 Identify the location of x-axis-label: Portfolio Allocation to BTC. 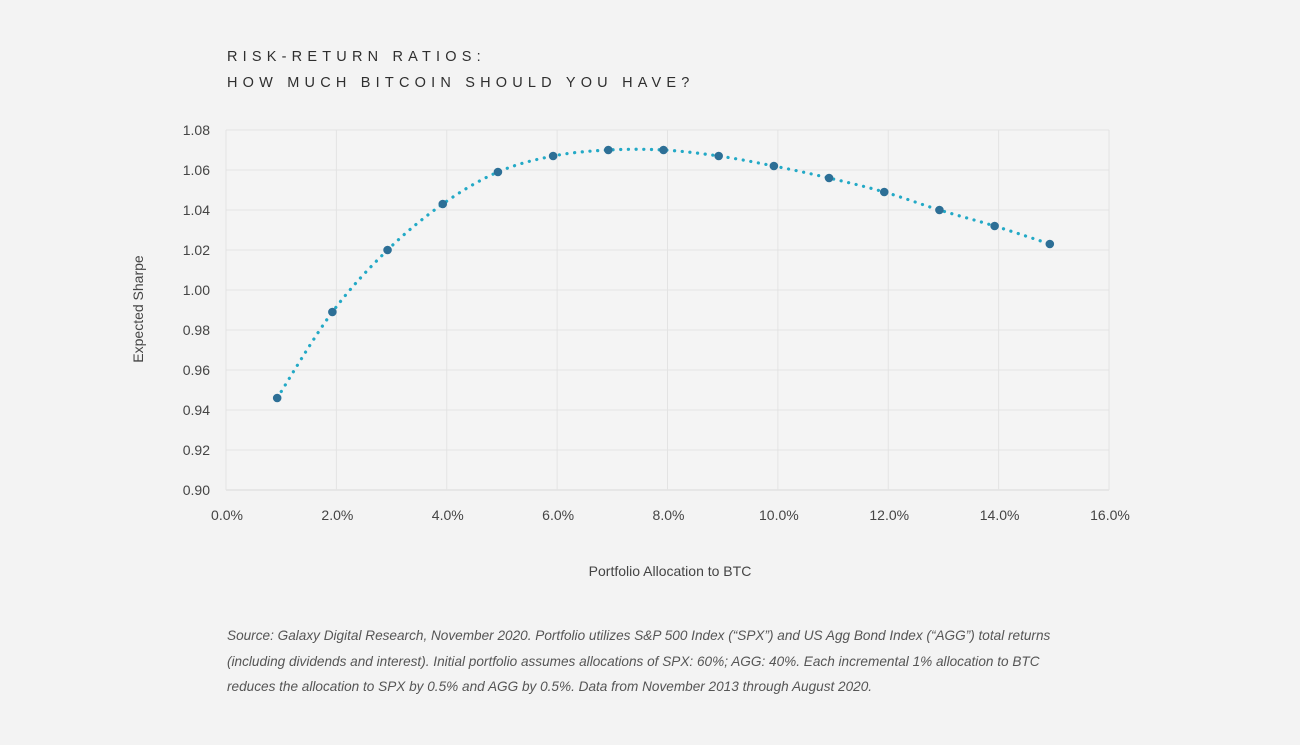
(670, 571).